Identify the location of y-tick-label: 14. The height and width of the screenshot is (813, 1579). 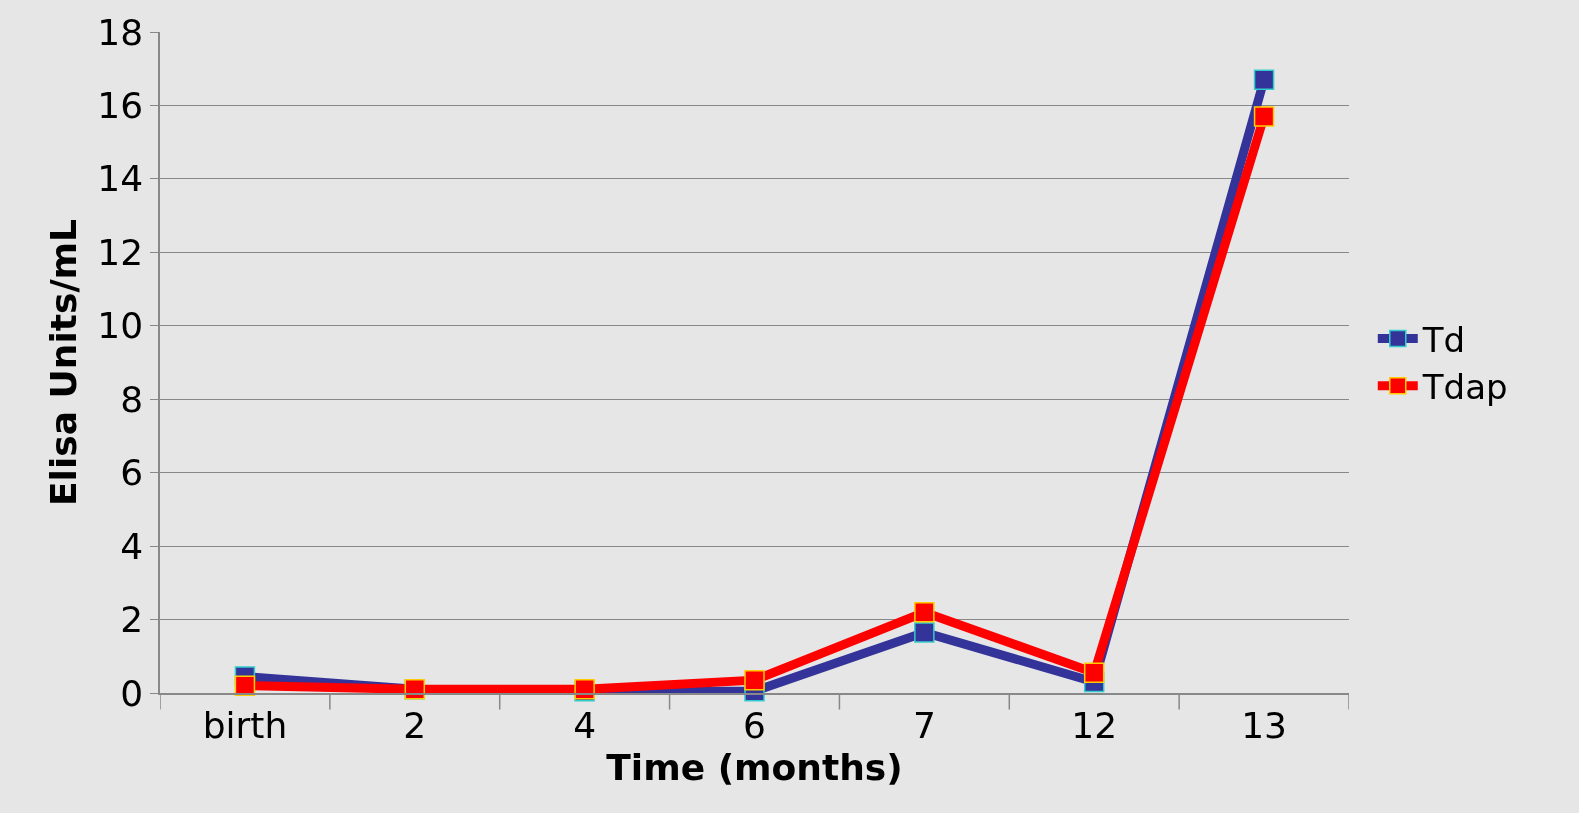
(120, 179).